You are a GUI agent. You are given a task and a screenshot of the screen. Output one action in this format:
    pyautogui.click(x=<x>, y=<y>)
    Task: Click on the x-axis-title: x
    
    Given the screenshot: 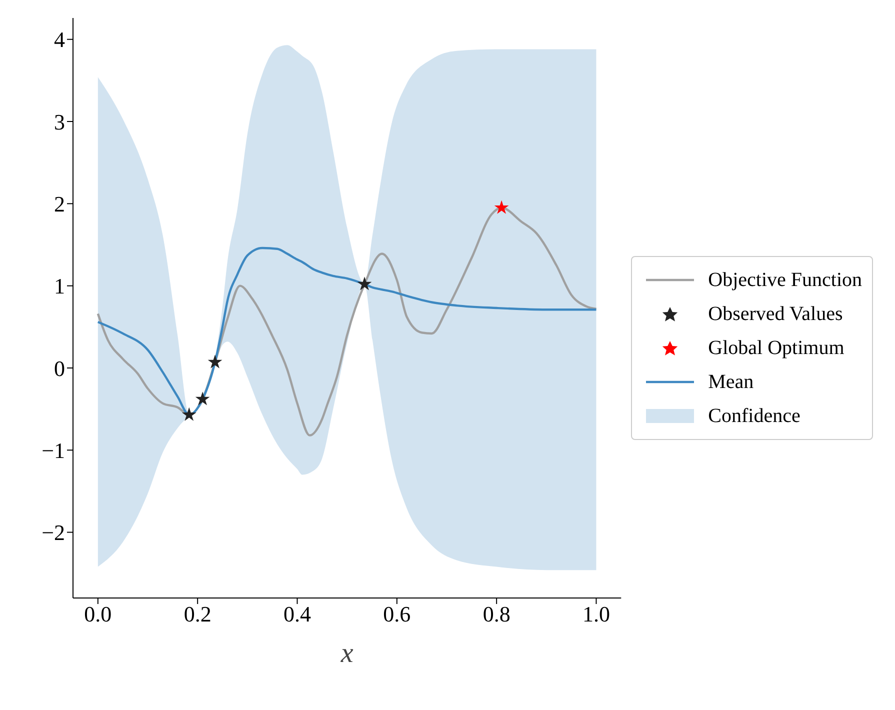 What is the action you would take?
    pyautogui.click(x=347, y=653)
    